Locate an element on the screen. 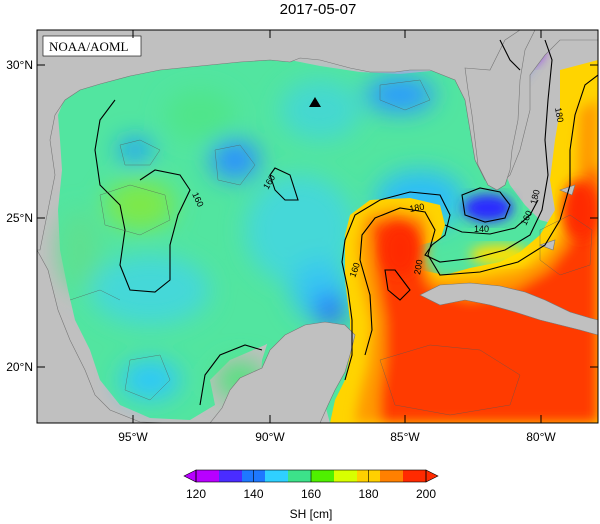 The image size is (600, 524). colorbar-max-arrow is located at coordinates (432, 476).